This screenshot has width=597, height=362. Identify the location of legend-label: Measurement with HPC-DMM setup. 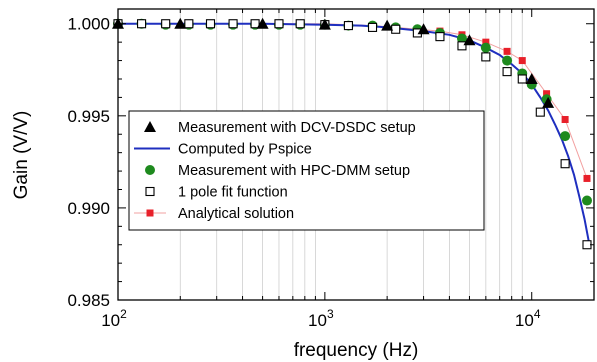
(294, 171).